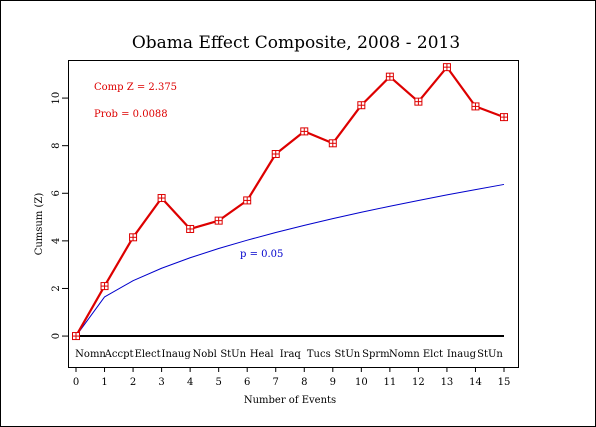 This screenshot has width=596, height=427. I want to click on x-tick-label: 11, so click(389, 382).